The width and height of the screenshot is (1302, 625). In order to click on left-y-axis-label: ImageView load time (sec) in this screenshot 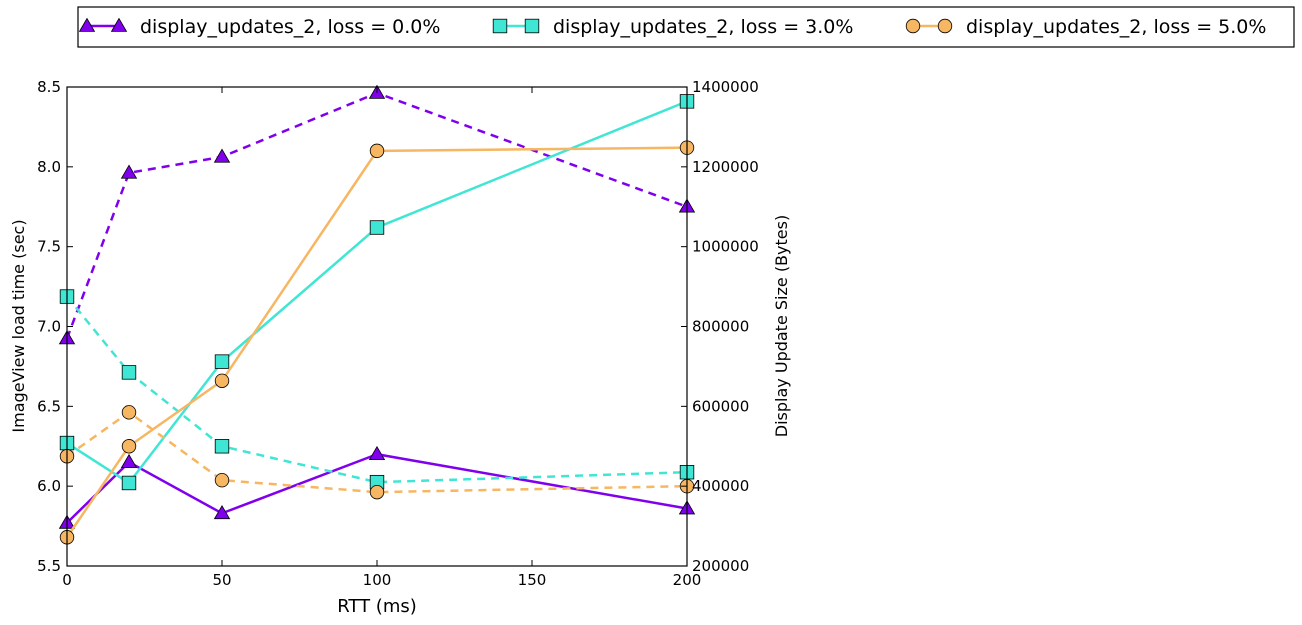, I will do `click(18, 325)`.